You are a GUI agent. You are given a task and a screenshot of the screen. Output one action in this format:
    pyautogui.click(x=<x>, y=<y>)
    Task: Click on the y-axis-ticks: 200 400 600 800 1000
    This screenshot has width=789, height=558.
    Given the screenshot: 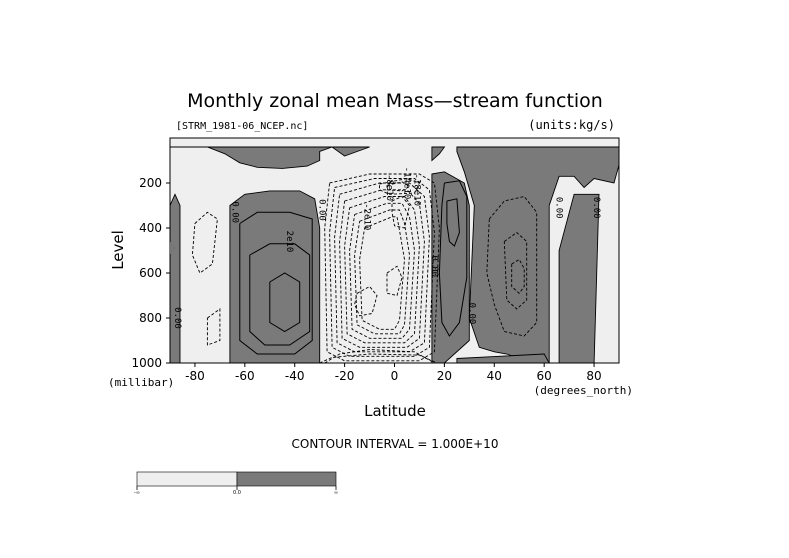 What is the action you would take?
    pyautogui.click(x=150, y=273)
    